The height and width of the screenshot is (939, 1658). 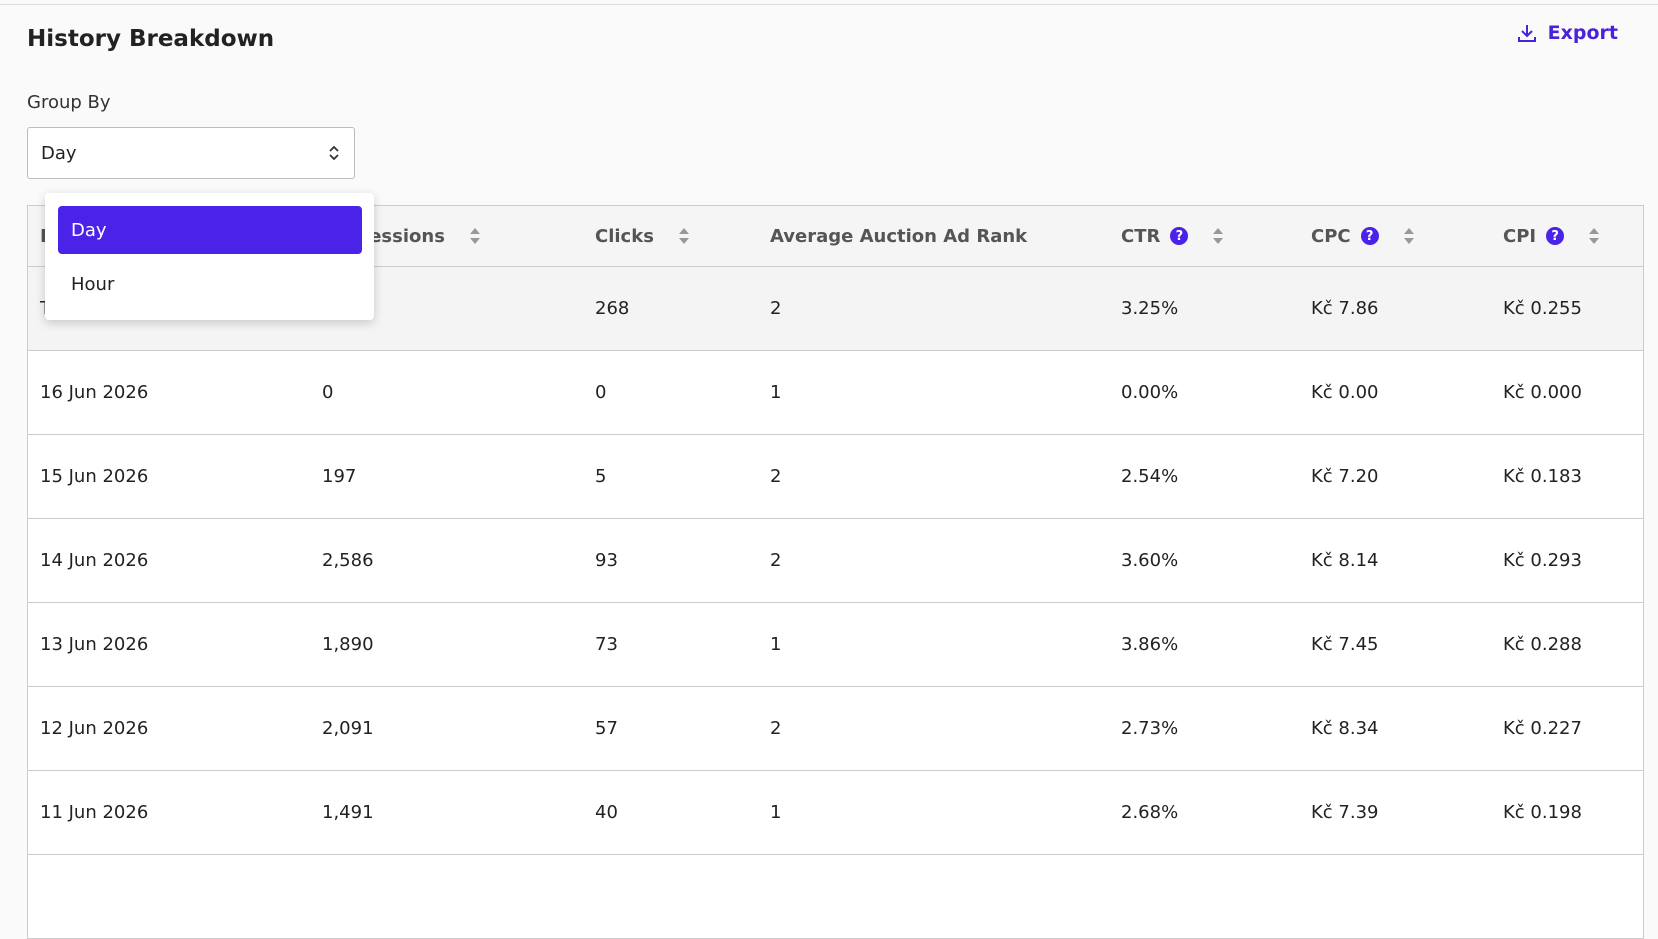 I want to click on dropdown-menu: Day Hour, so click(x=209, y=256).